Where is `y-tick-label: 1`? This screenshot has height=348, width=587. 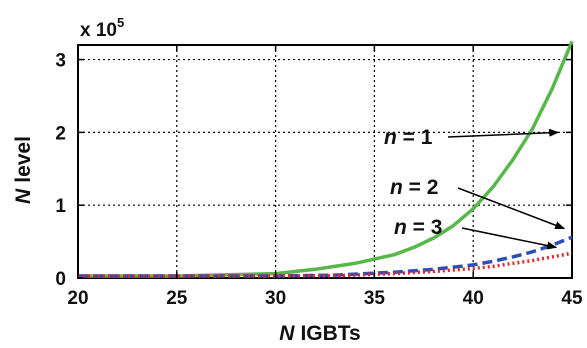 y-tick-label: 1 is located at coordinates (60, 206).